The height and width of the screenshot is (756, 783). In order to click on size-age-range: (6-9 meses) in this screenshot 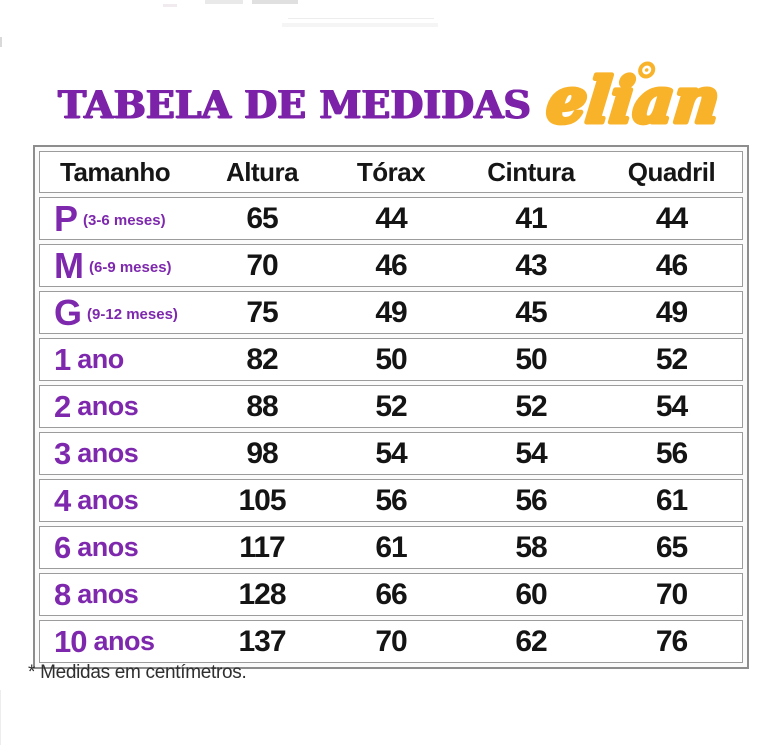, I will do `click(130, 267)`.